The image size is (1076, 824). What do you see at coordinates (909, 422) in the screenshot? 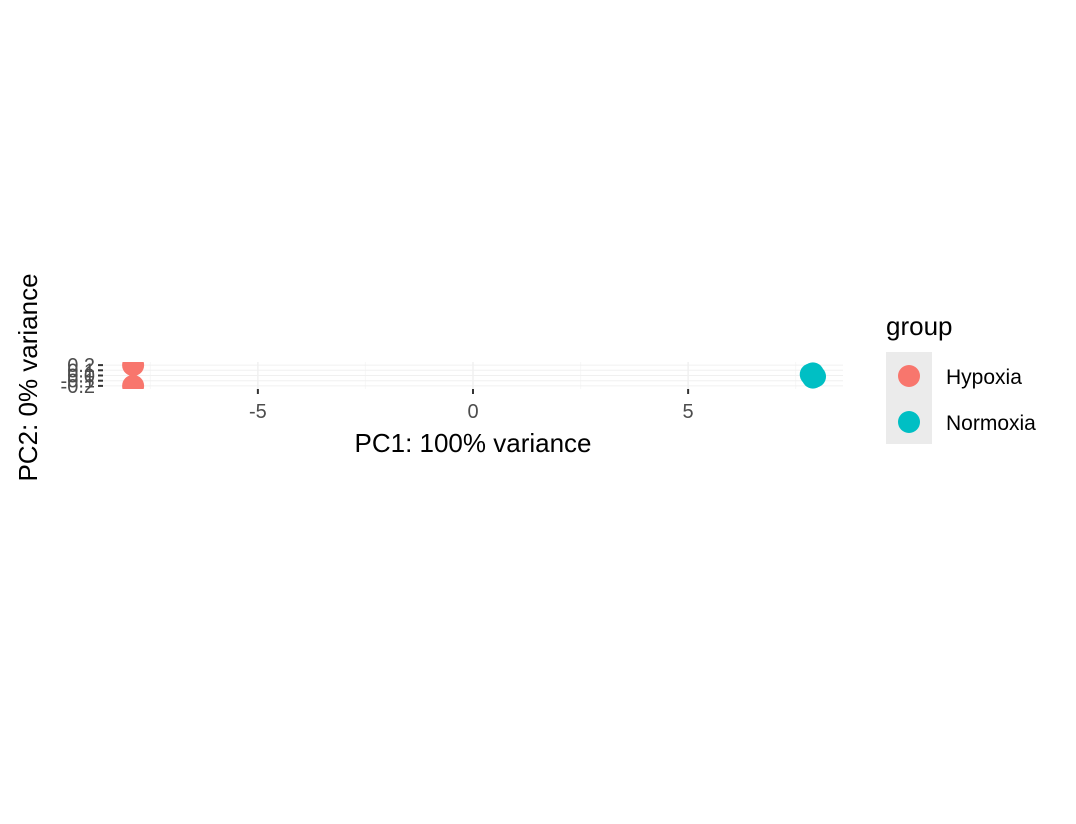
I see `legend-key-normoxia` at bounding box center [909, 422].